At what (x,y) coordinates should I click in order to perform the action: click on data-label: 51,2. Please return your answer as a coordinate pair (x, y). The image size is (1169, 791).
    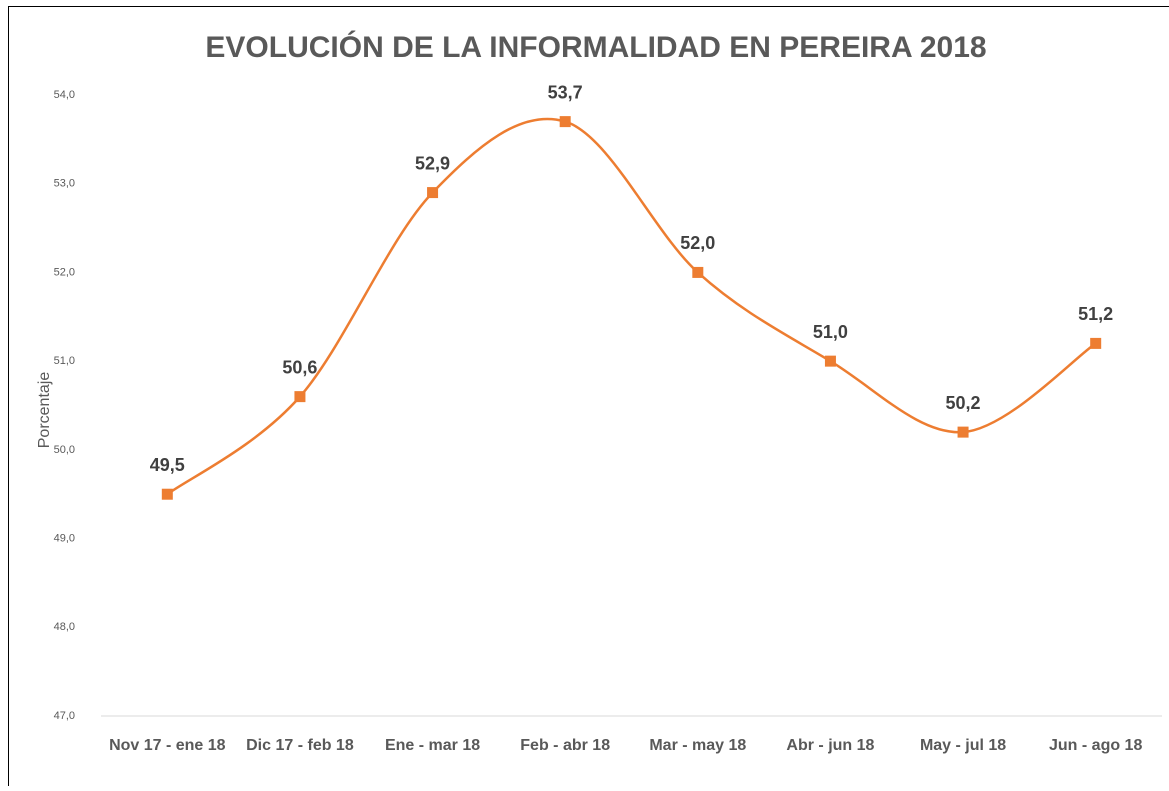
    Looking at the image, I should click on (1095, 314).